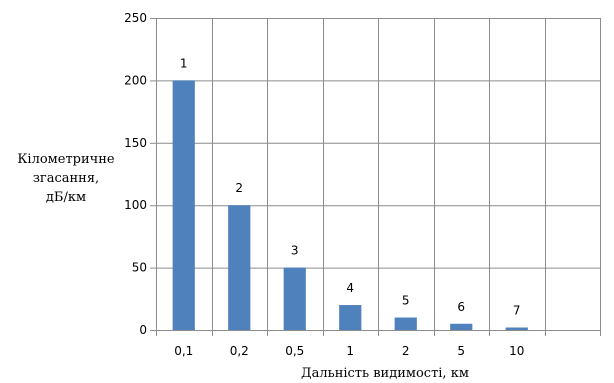 This screenshot has width=614, height=383. What do you see at coordinates (239, 351) in the screenshot?
I see `x-tick-label: 0,2` at bounding box center [239, 351].